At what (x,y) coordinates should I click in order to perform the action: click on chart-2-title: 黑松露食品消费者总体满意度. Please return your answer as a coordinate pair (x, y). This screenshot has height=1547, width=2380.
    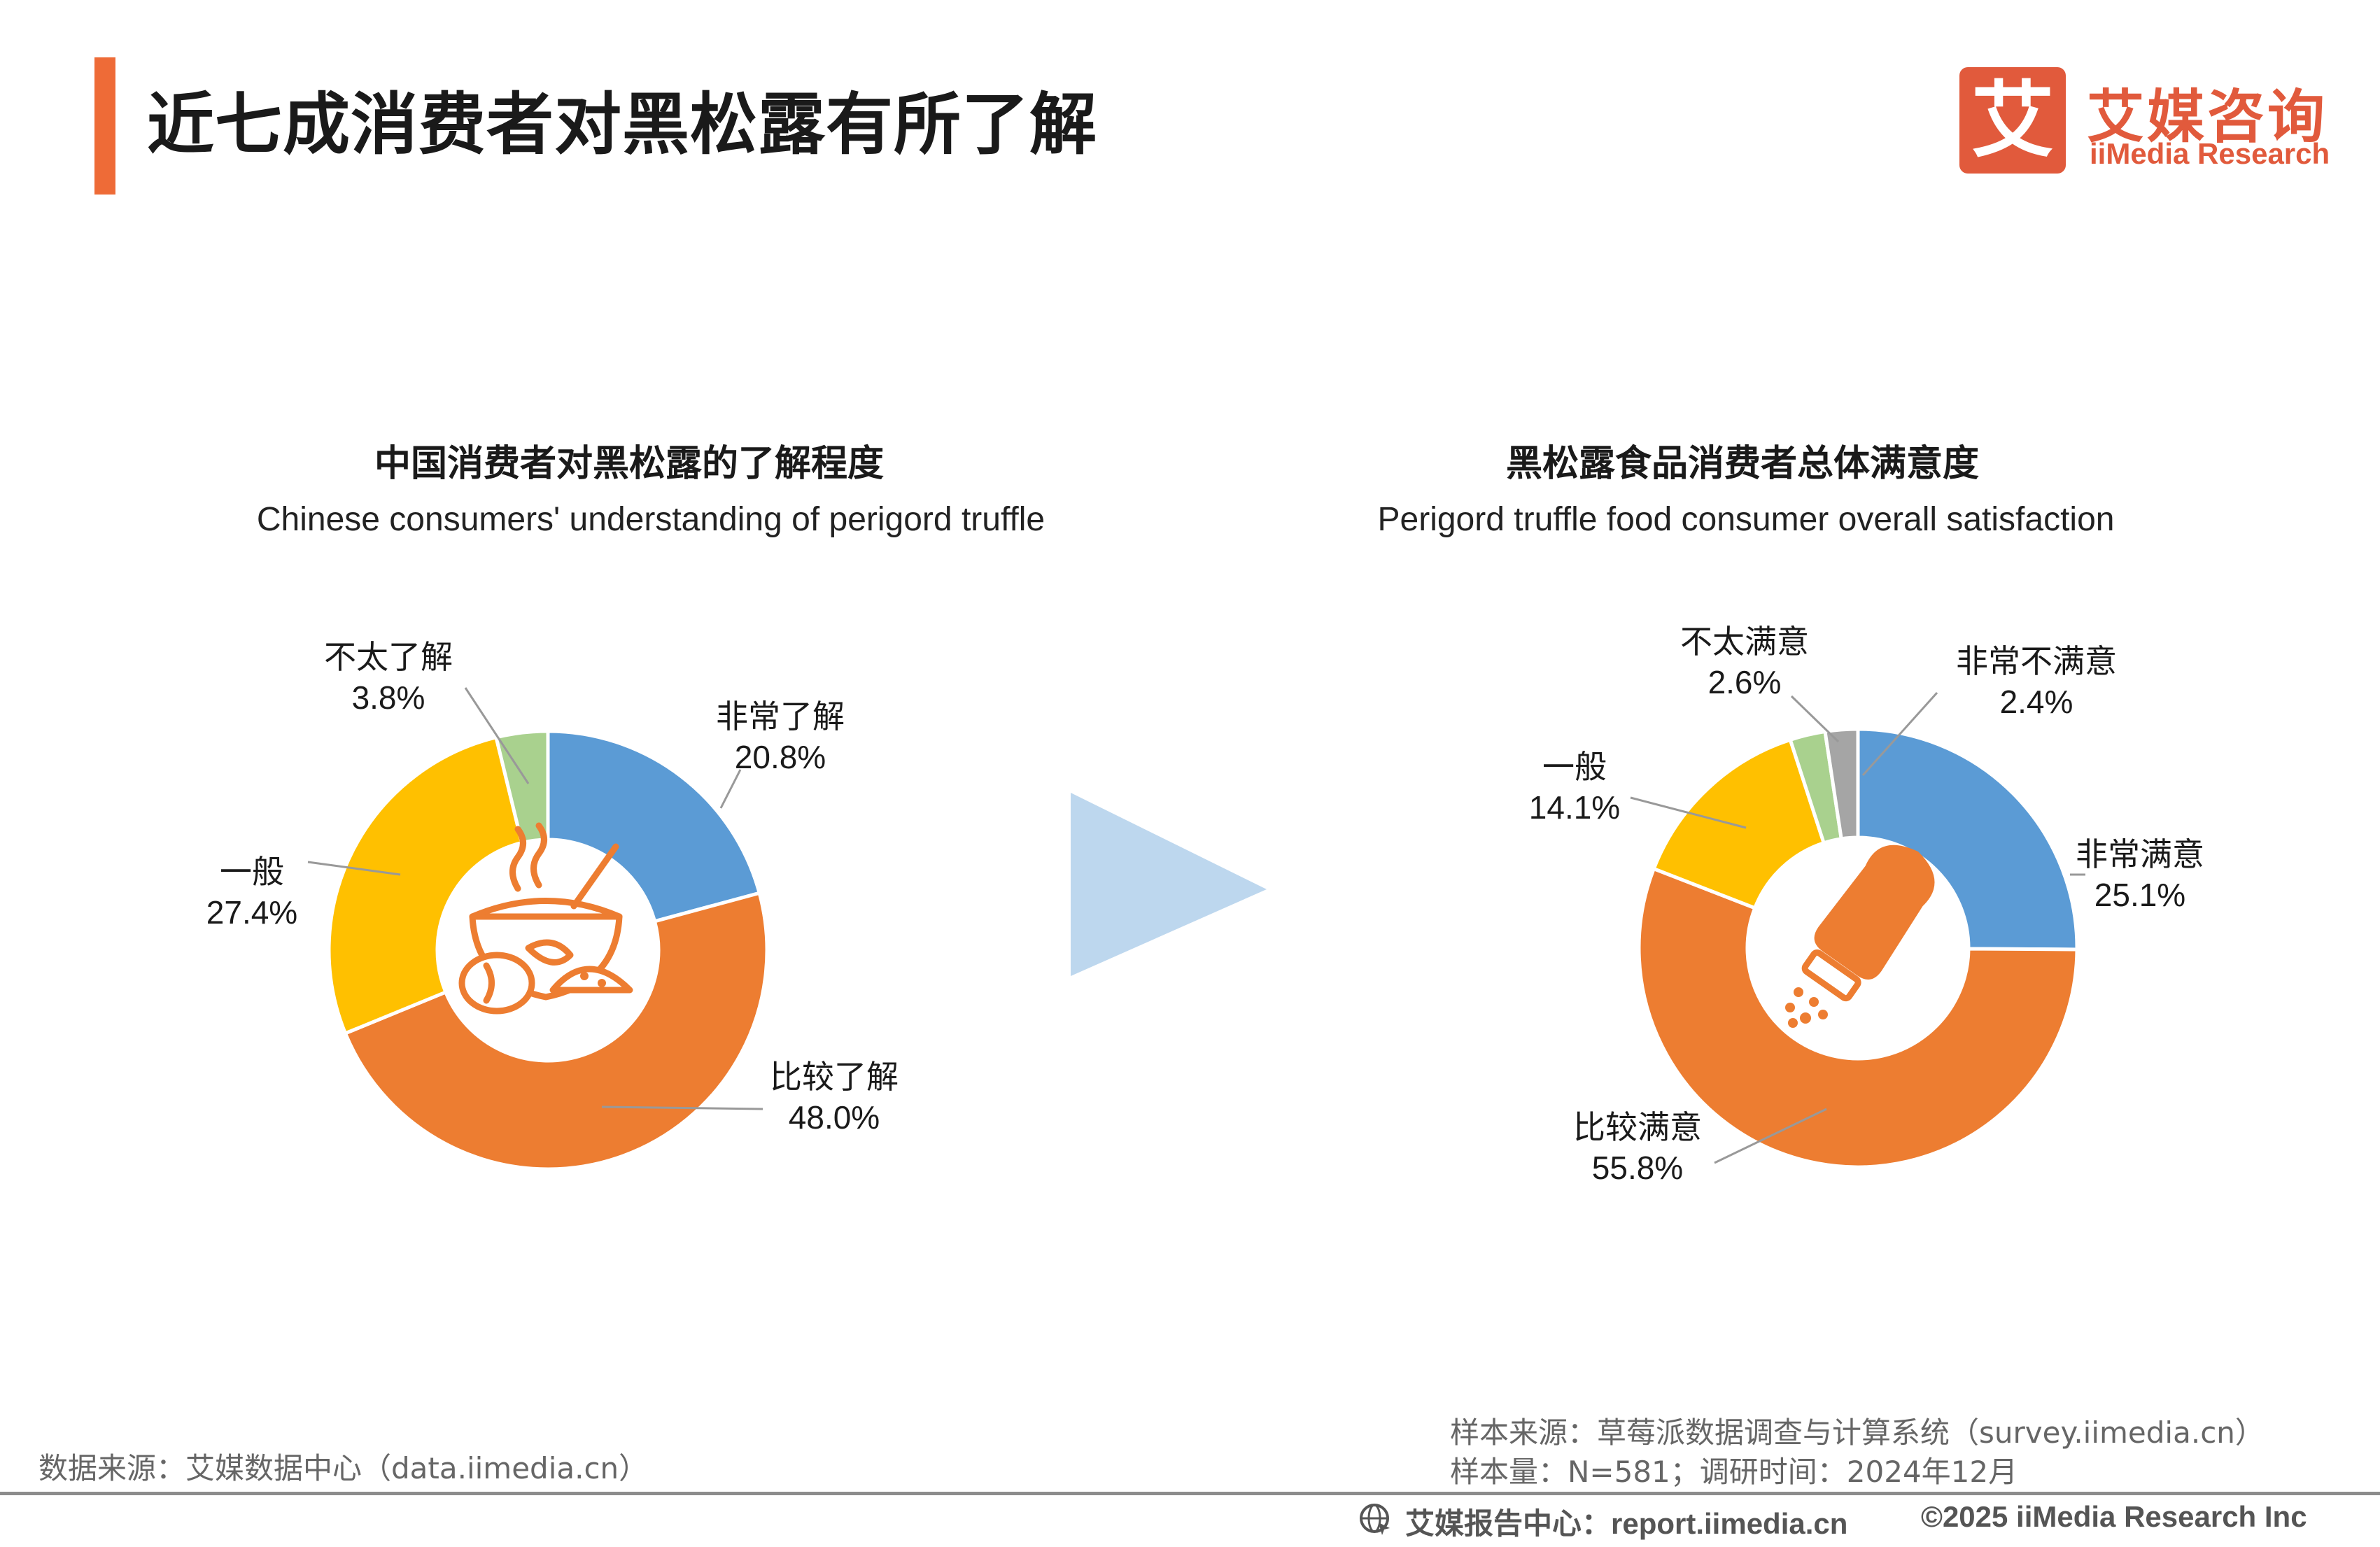
    Looking at the image, I should click on (1742, 464).